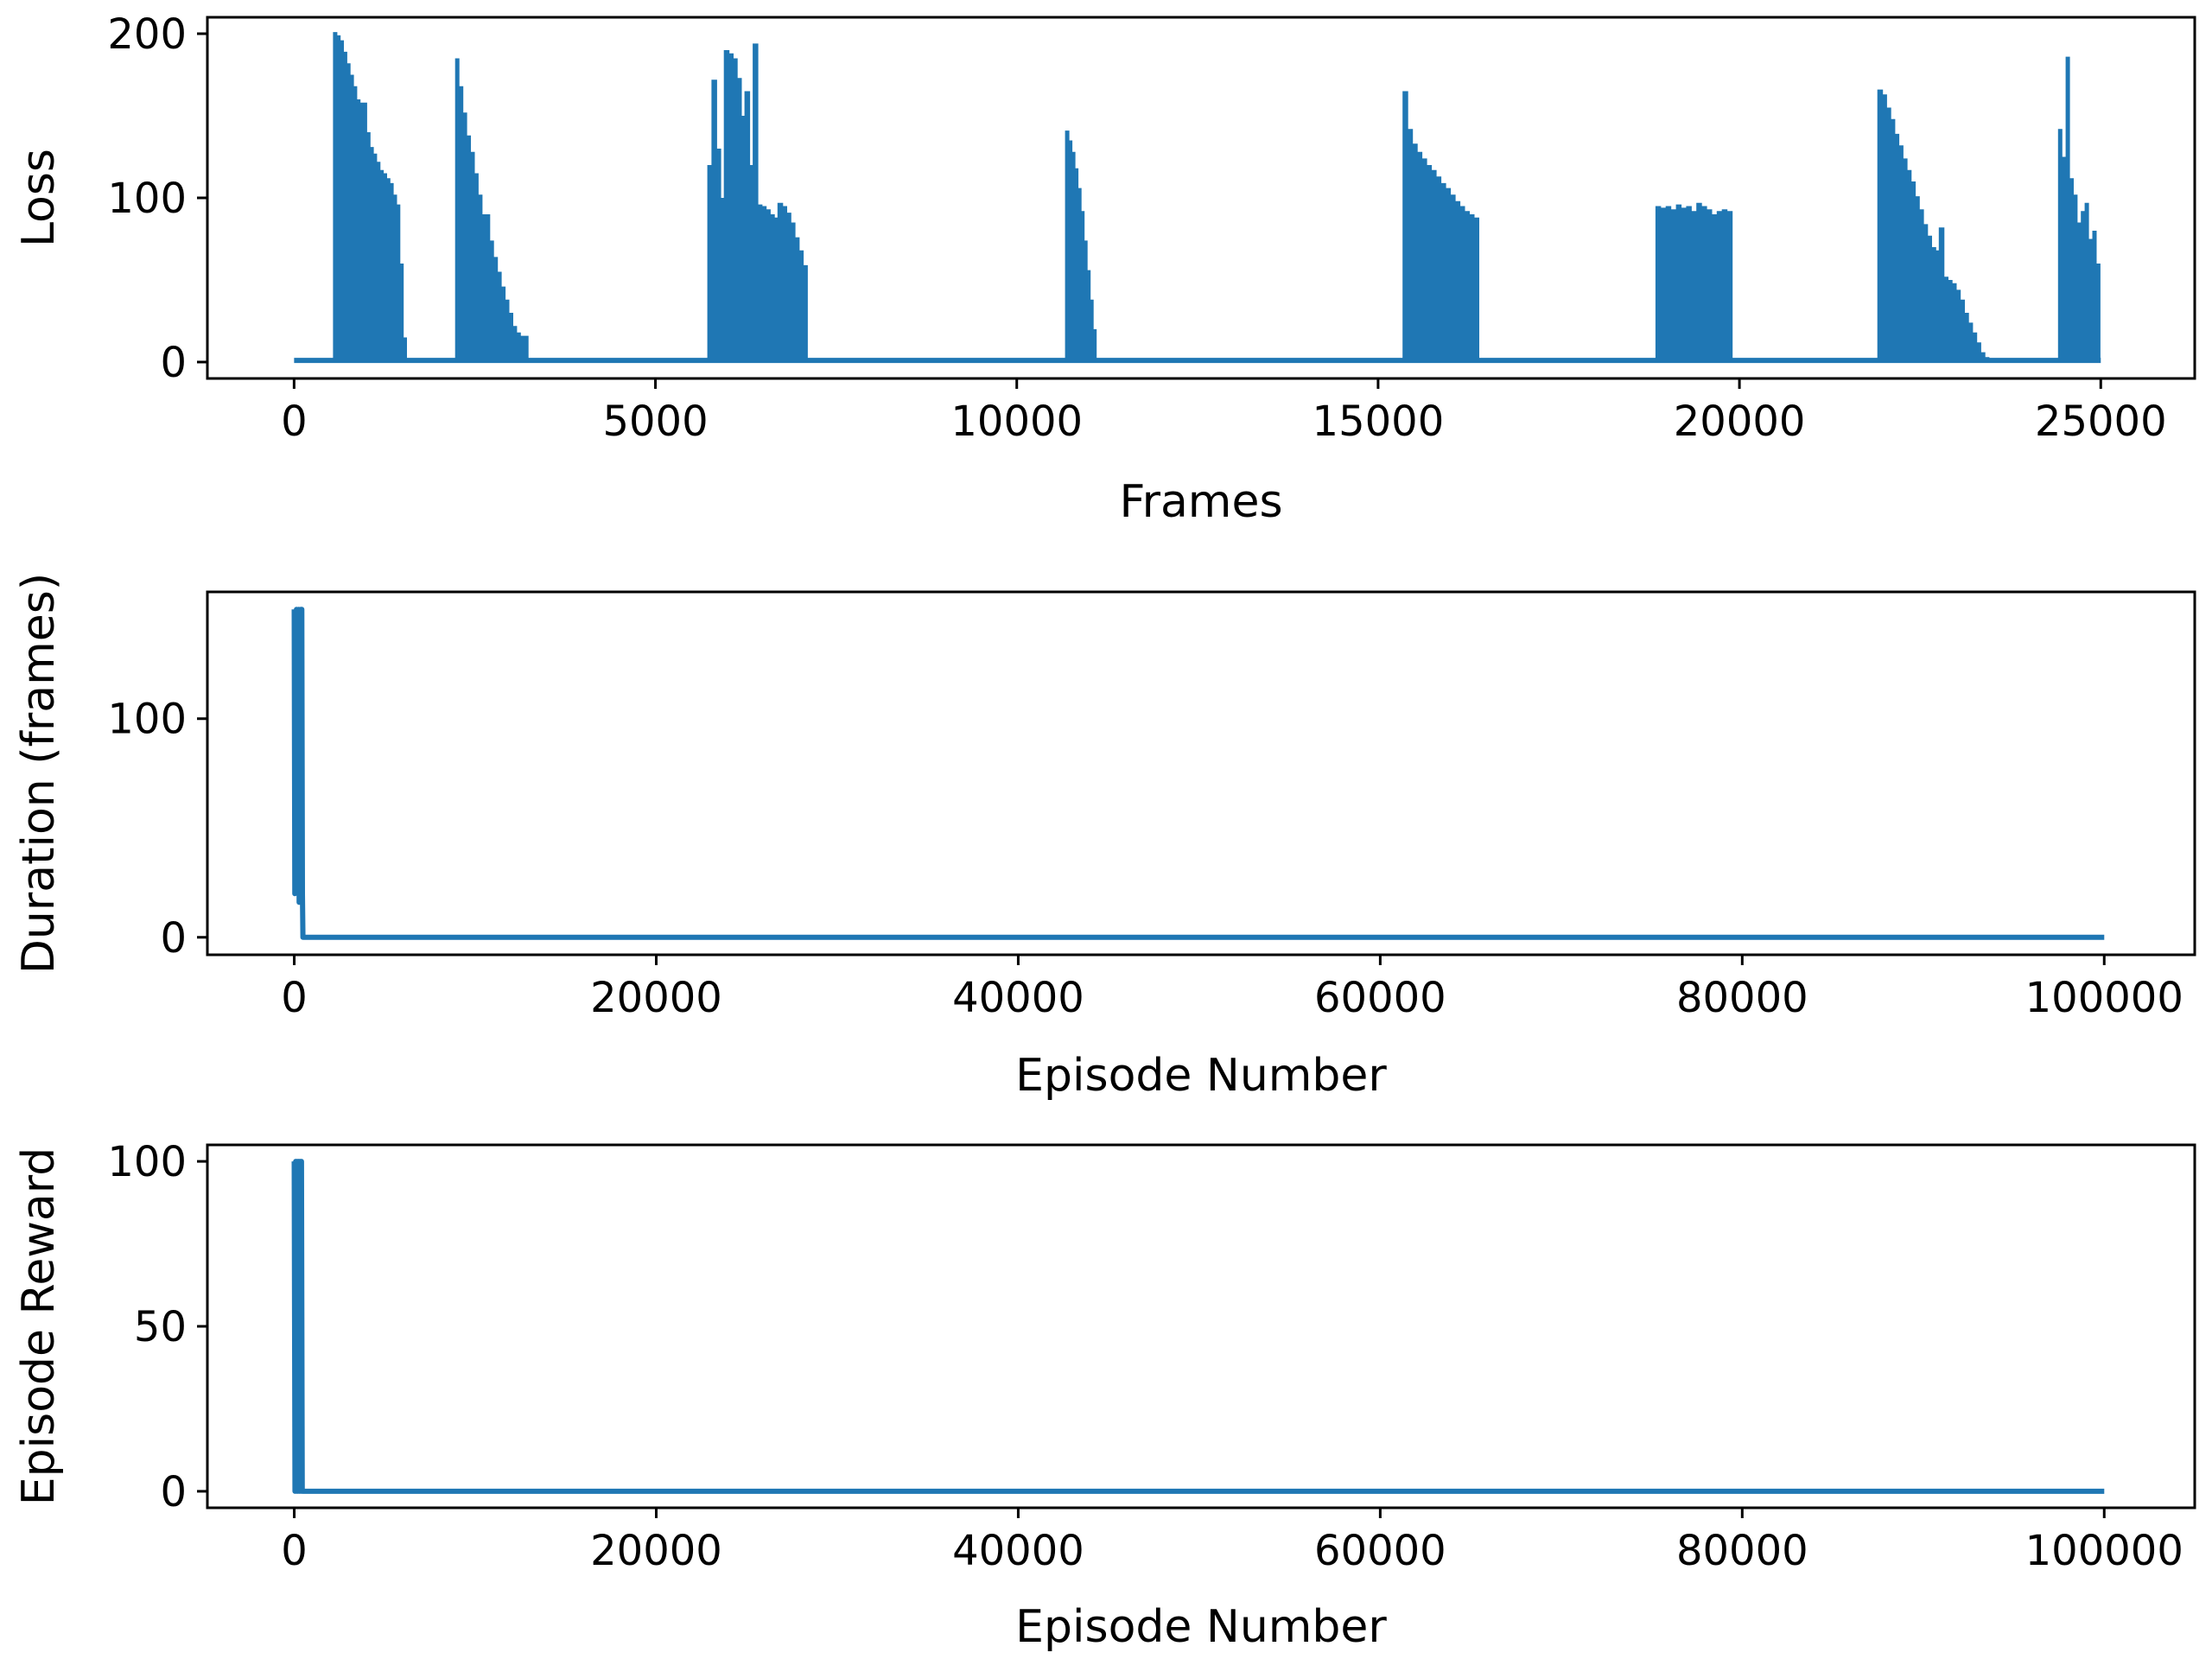 The image size is (2212, 1659). I want to click on loss-x-axis: 0 5000 10000 15000 20000 25000, so click(1224, 412).